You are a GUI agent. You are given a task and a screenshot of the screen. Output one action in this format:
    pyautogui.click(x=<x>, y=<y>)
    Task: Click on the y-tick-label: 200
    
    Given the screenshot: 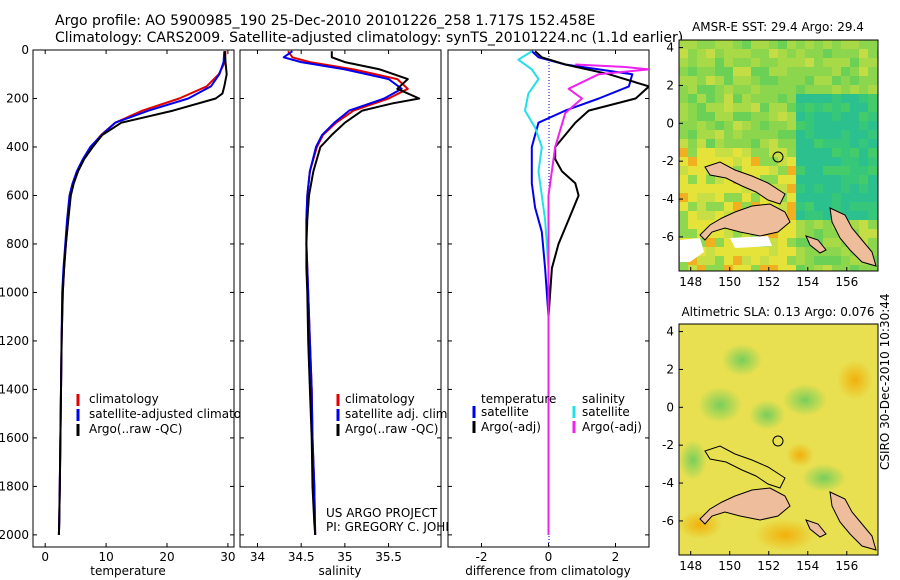 What is the action you would take?
    pyautogui.click(x=17, y=98)
    